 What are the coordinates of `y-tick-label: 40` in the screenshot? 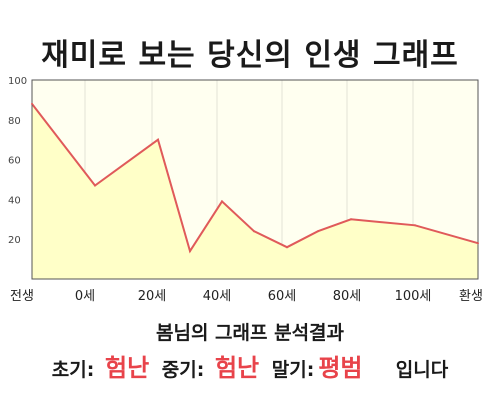 It's located at (14, 200).